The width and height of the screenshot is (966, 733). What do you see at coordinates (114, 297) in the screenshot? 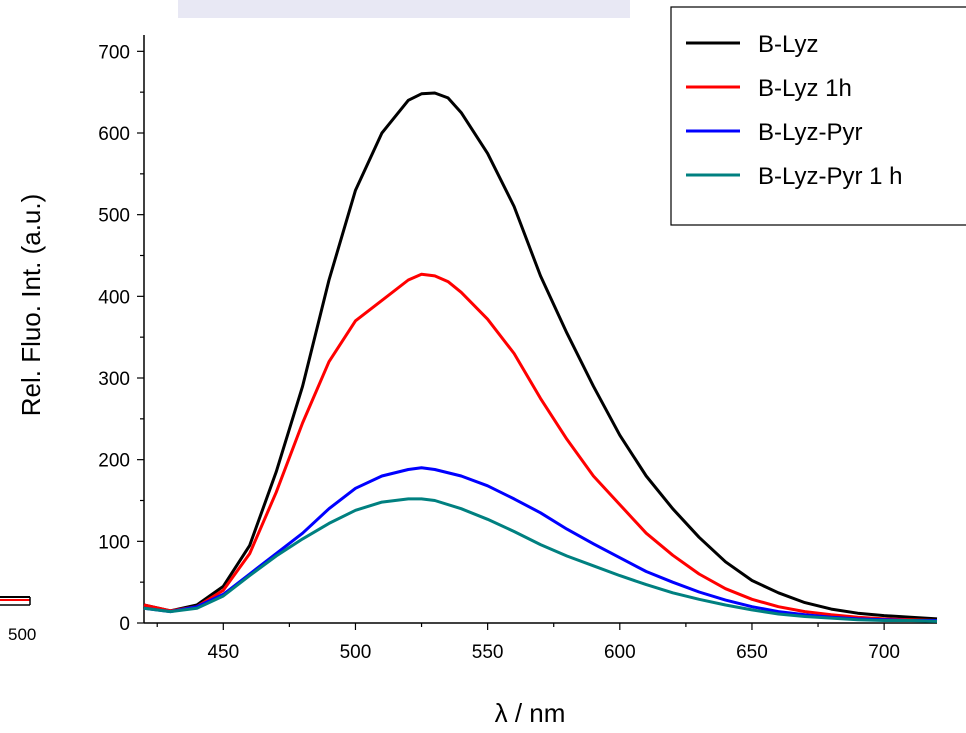
I see `y-tick-label: 400` at bounding box center [114, 297].